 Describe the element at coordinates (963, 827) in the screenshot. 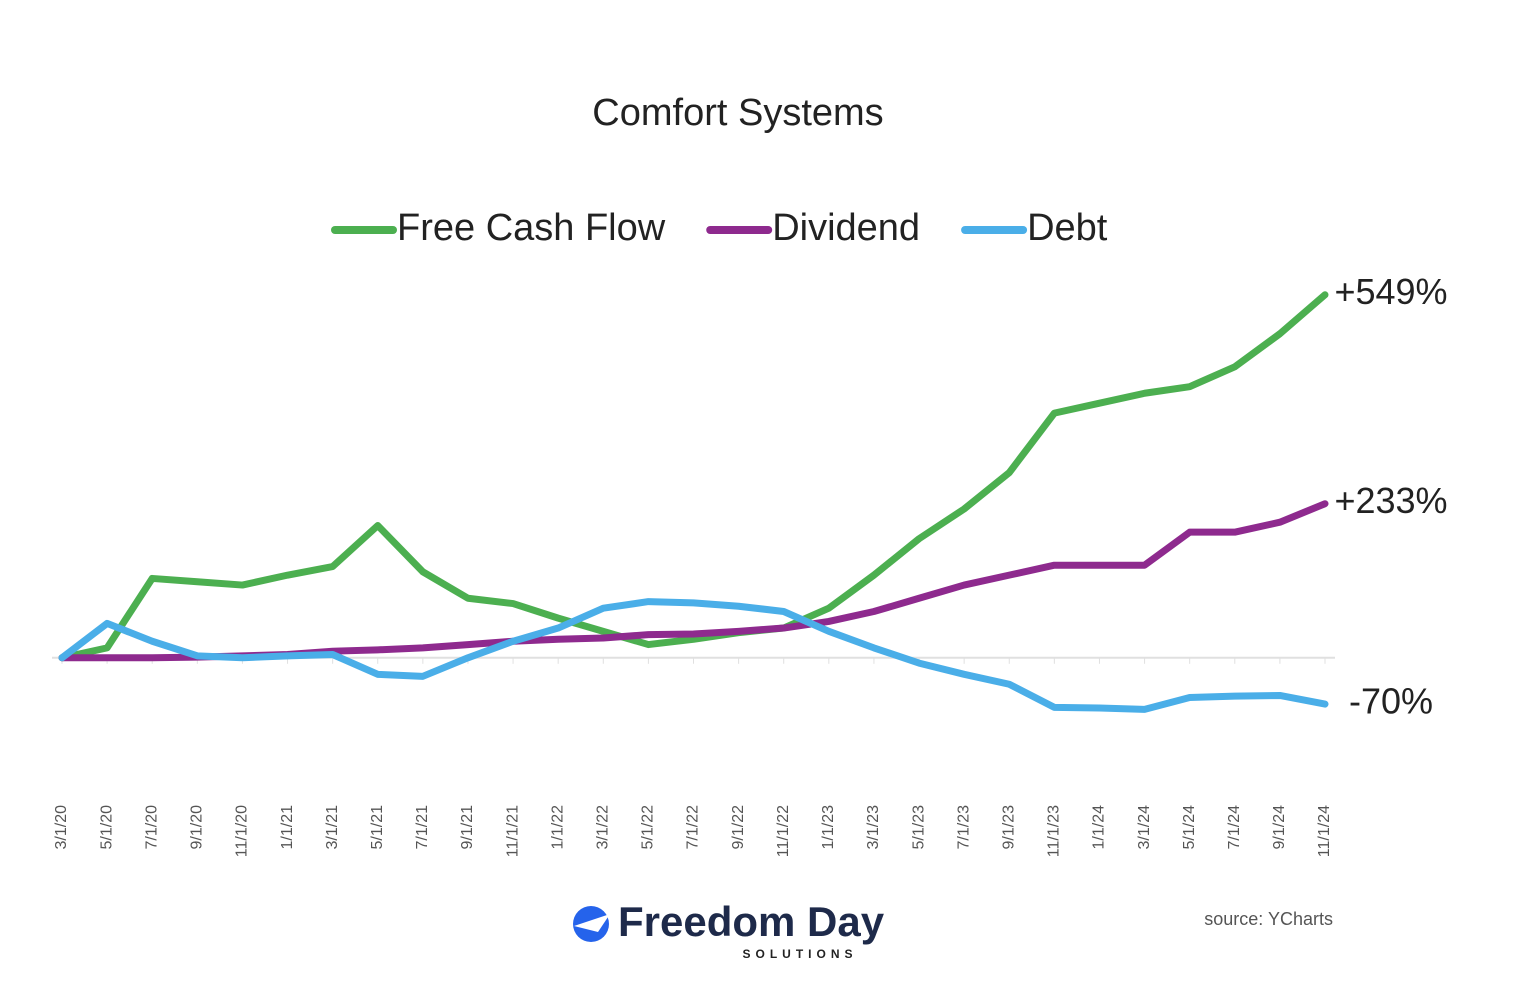

I see `x-tick-label: 7/1/23` at that location.